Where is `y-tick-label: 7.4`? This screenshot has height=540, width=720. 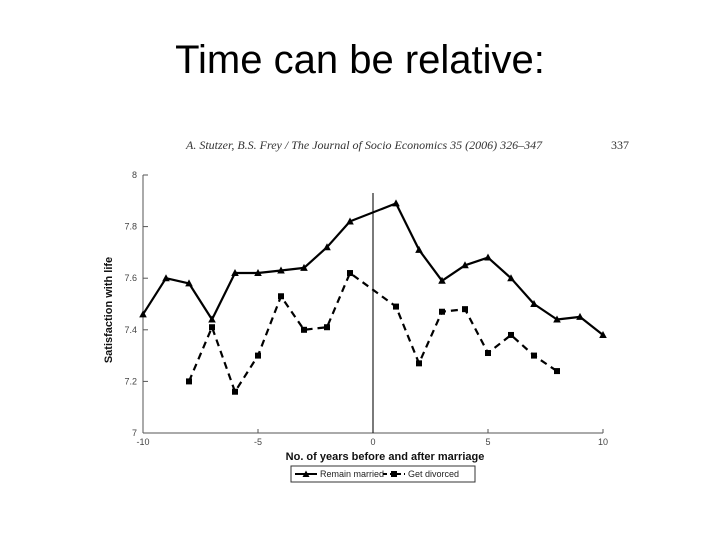 y-tick-label: 7.4 is located at coordinates (130, 330).